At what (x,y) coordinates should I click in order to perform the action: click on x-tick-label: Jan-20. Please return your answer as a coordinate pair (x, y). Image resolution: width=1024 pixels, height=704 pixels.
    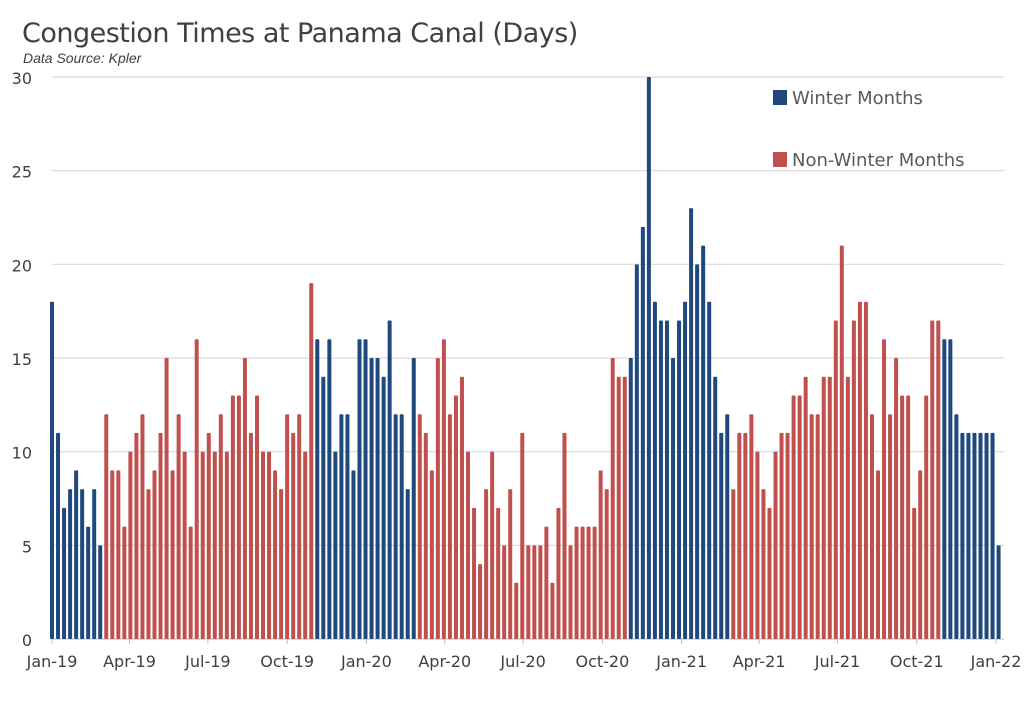
    Looking at the image, I should click on (366, 661).